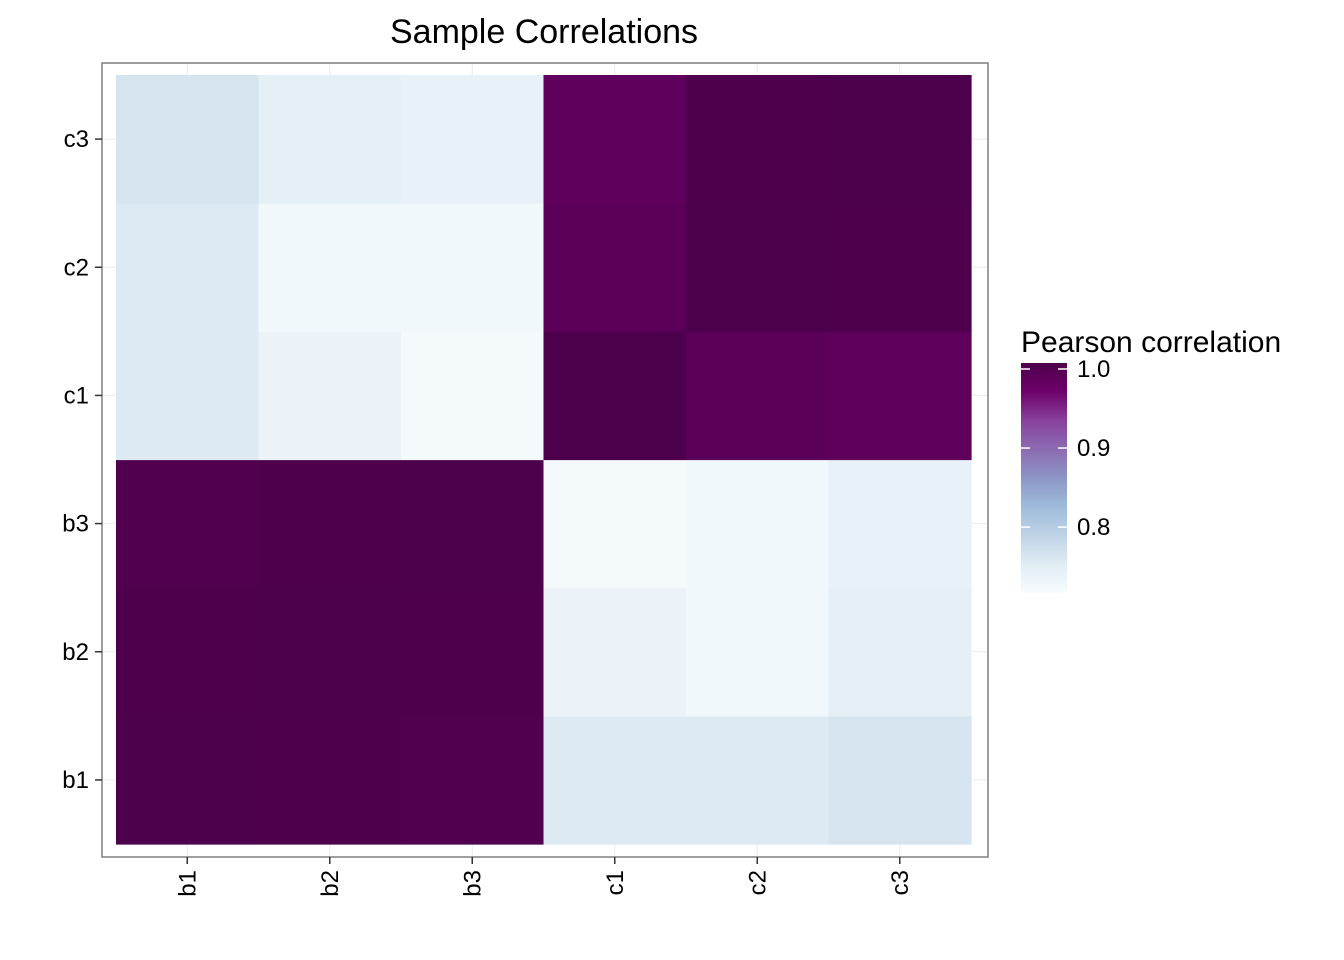 The height and width of the screenshot is (960, 1344). Describe the element at coordinates (758, 139) in the screenshot. I see `heatmap-cell-c3-c2` at that location.